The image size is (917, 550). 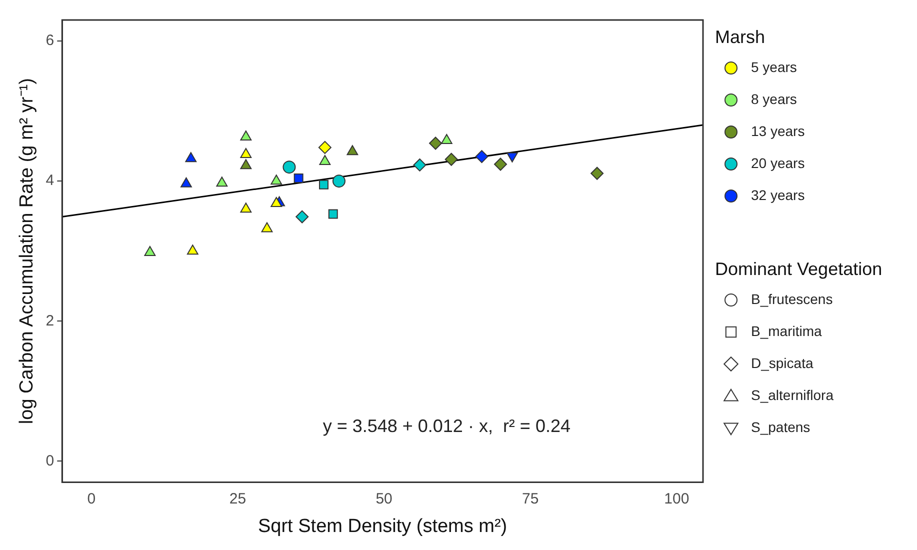 What do you see at coordinates (786, 330) in the screenshot?
I see `legend-label: B_maritima` at bounding box center [786, 330].